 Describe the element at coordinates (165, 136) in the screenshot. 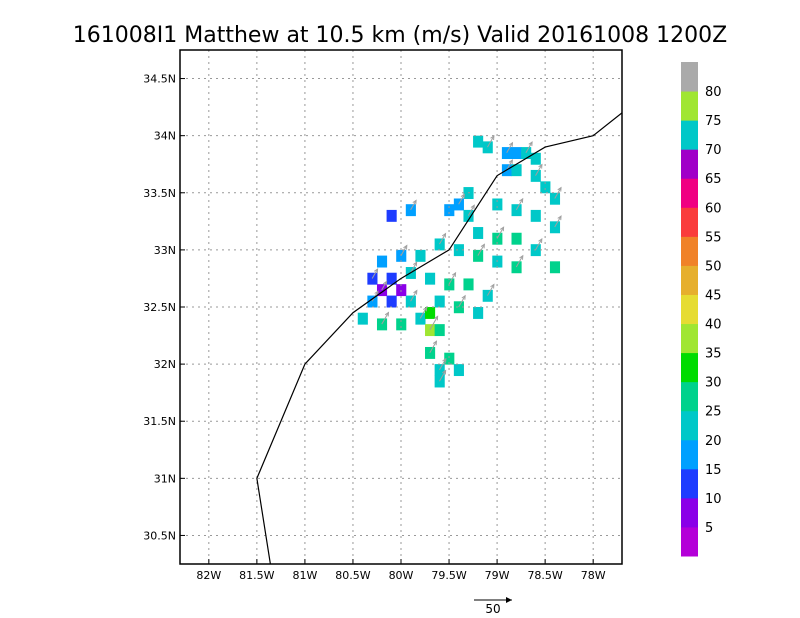

I see `y-tick-label: 34N` at that location.